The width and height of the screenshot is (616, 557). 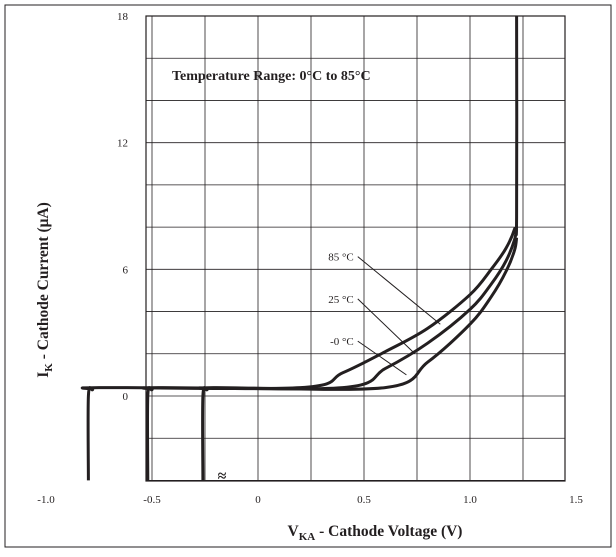 What do you see at coordinates (470, 500) in the screenshot?
I see `x-tick-label: 1.0` at bounding box center [470, 500].